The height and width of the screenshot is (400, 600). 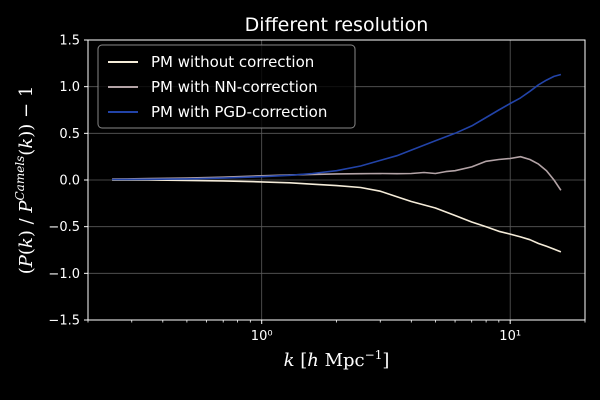 I want to click on y-axis-label-pk1: (, so click(x=26, y=251).